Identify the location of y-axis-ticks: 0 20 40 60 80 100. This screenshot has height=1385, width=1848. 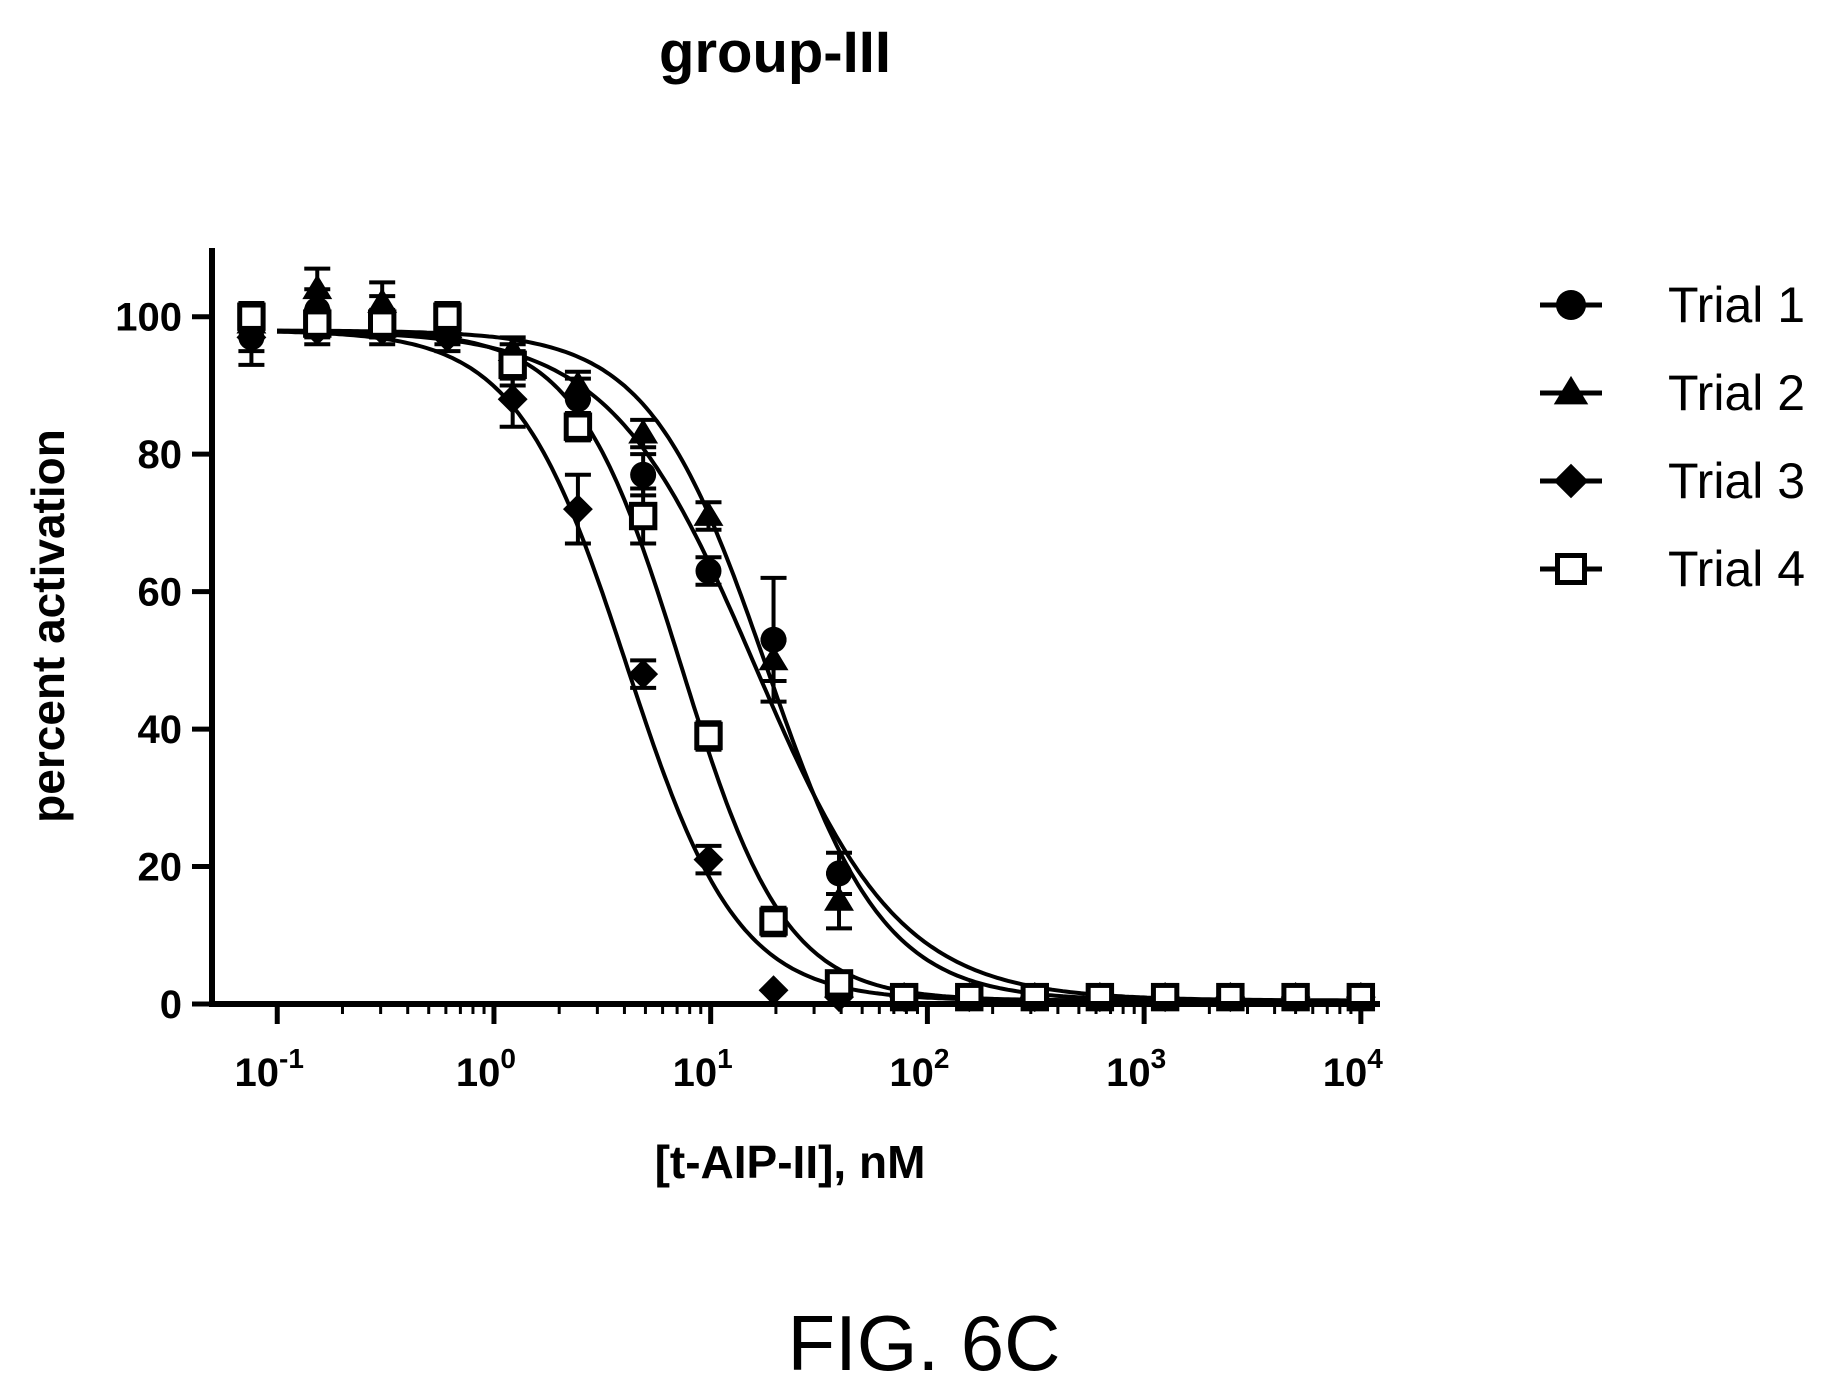
(163, 661).